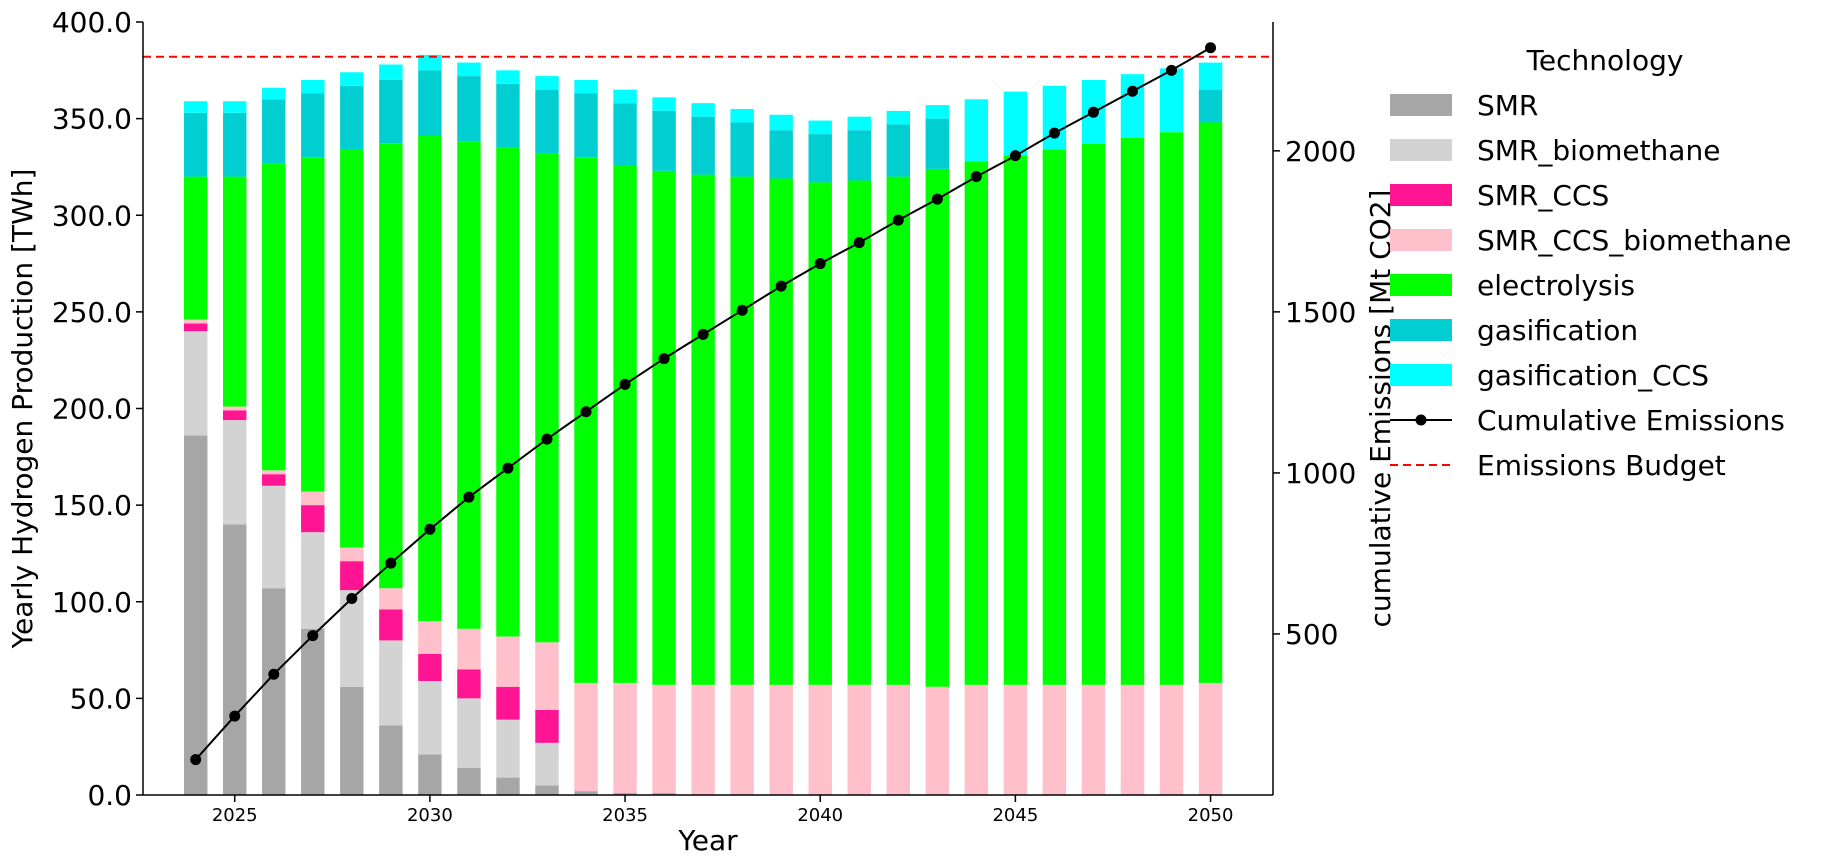 This screenshot has width=1835, height=864. What do you see at coordinates (1631, 420) in the screenshot?
I see `legend-label: Cumulative Emissions` at bounding box center [1631, 420].